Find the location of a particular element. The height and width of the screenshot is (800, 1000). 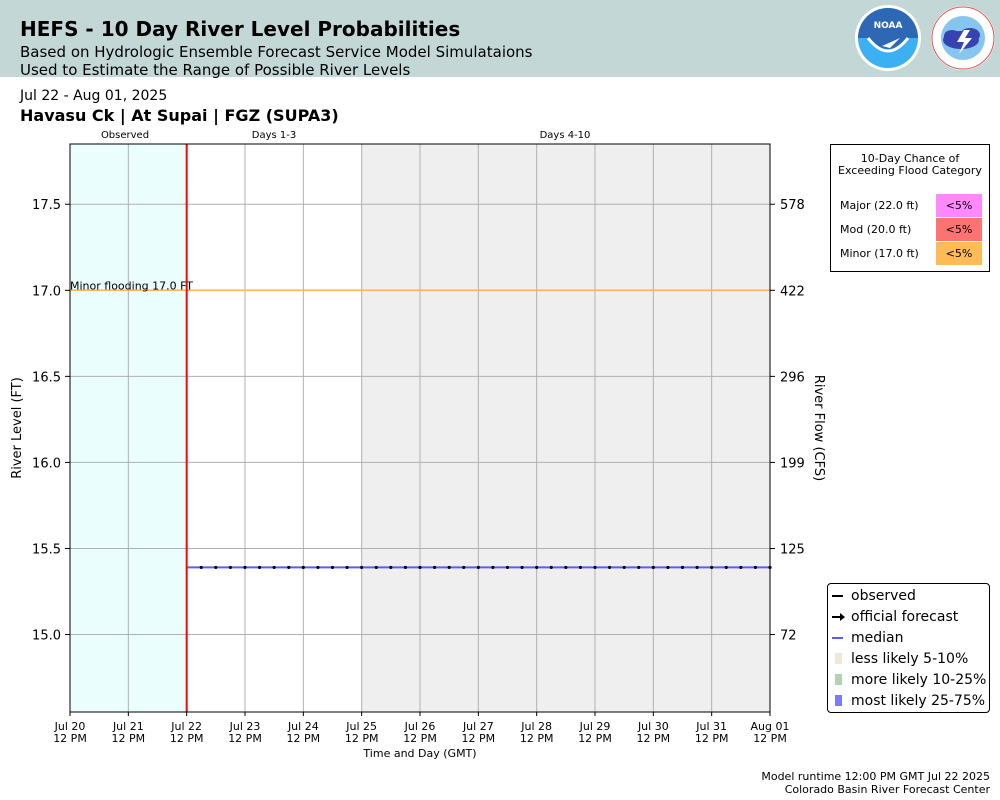

legend-item-median: median is located at coordinates (908, 638).